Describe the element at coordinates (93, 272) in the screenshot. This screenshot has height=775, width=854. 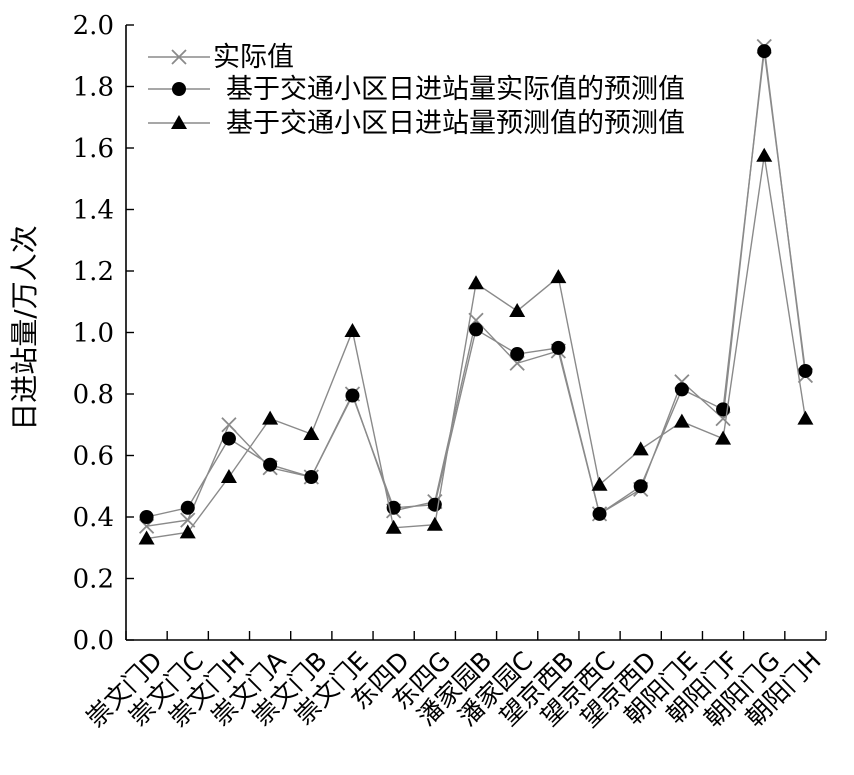
I see `y-tick-label: 1.2` at that location.